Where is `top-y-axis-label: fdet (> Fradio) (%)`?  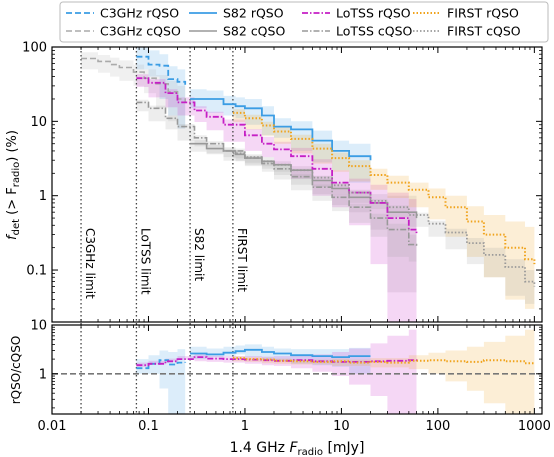
top-y-axis-label: fdet (> Fradio) (%) is located at coordinates (13, 185).